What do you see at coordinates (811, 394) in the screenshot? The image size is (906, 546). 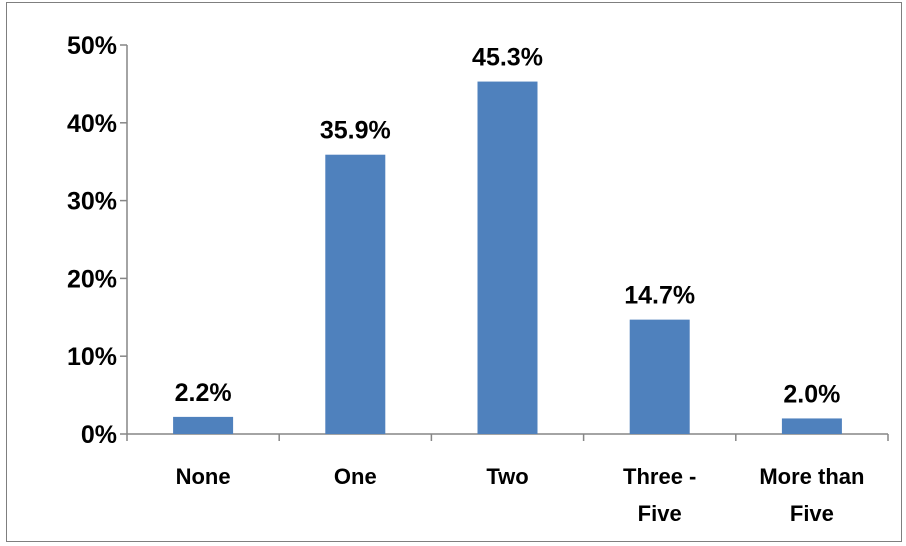 I see `data-label: 2.0%` at bounding box center [811, 394].